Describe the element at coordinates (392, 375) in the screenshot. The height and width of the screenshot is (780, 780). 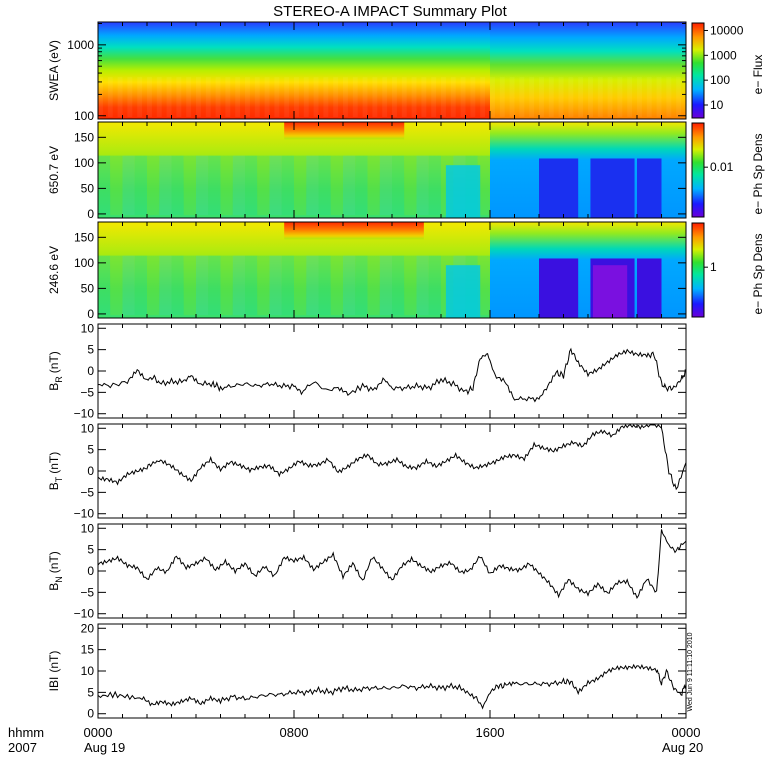
I see `b-r-trace` at that location.